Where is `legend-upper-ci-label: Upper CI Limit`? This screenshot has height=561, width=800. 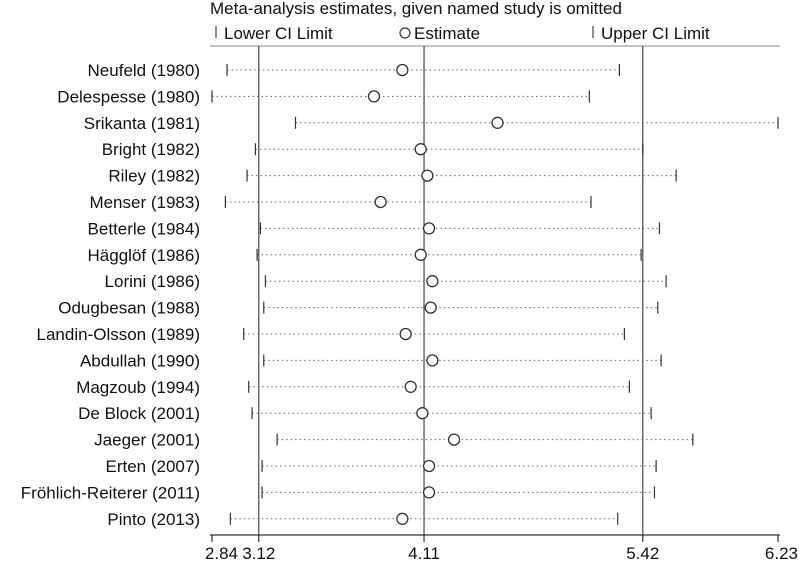 legend-upper-ci-label: Upper CI Limit is located at coordinates (655, 33).